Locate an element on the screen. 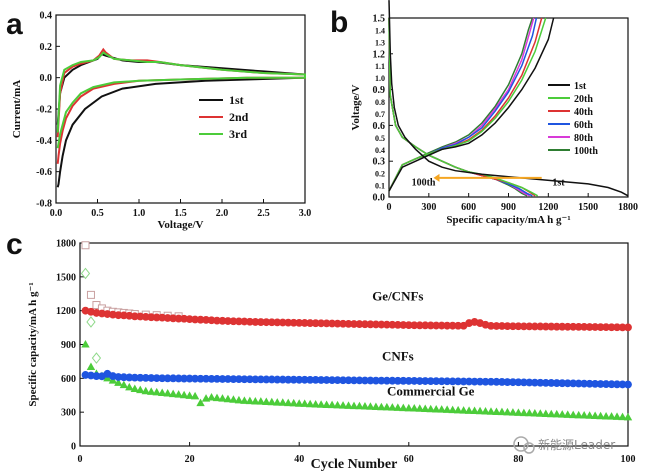  x-tick-label: 20 is located at coordinates (190, 459).